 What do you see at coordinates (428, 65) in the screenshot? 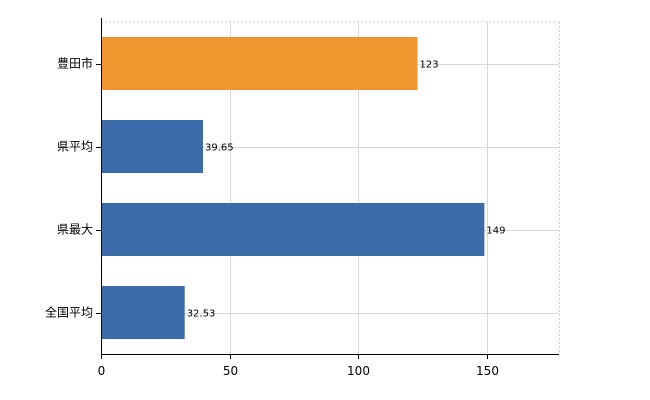
I see `data-label: 123` at bounding box center [428, 65].